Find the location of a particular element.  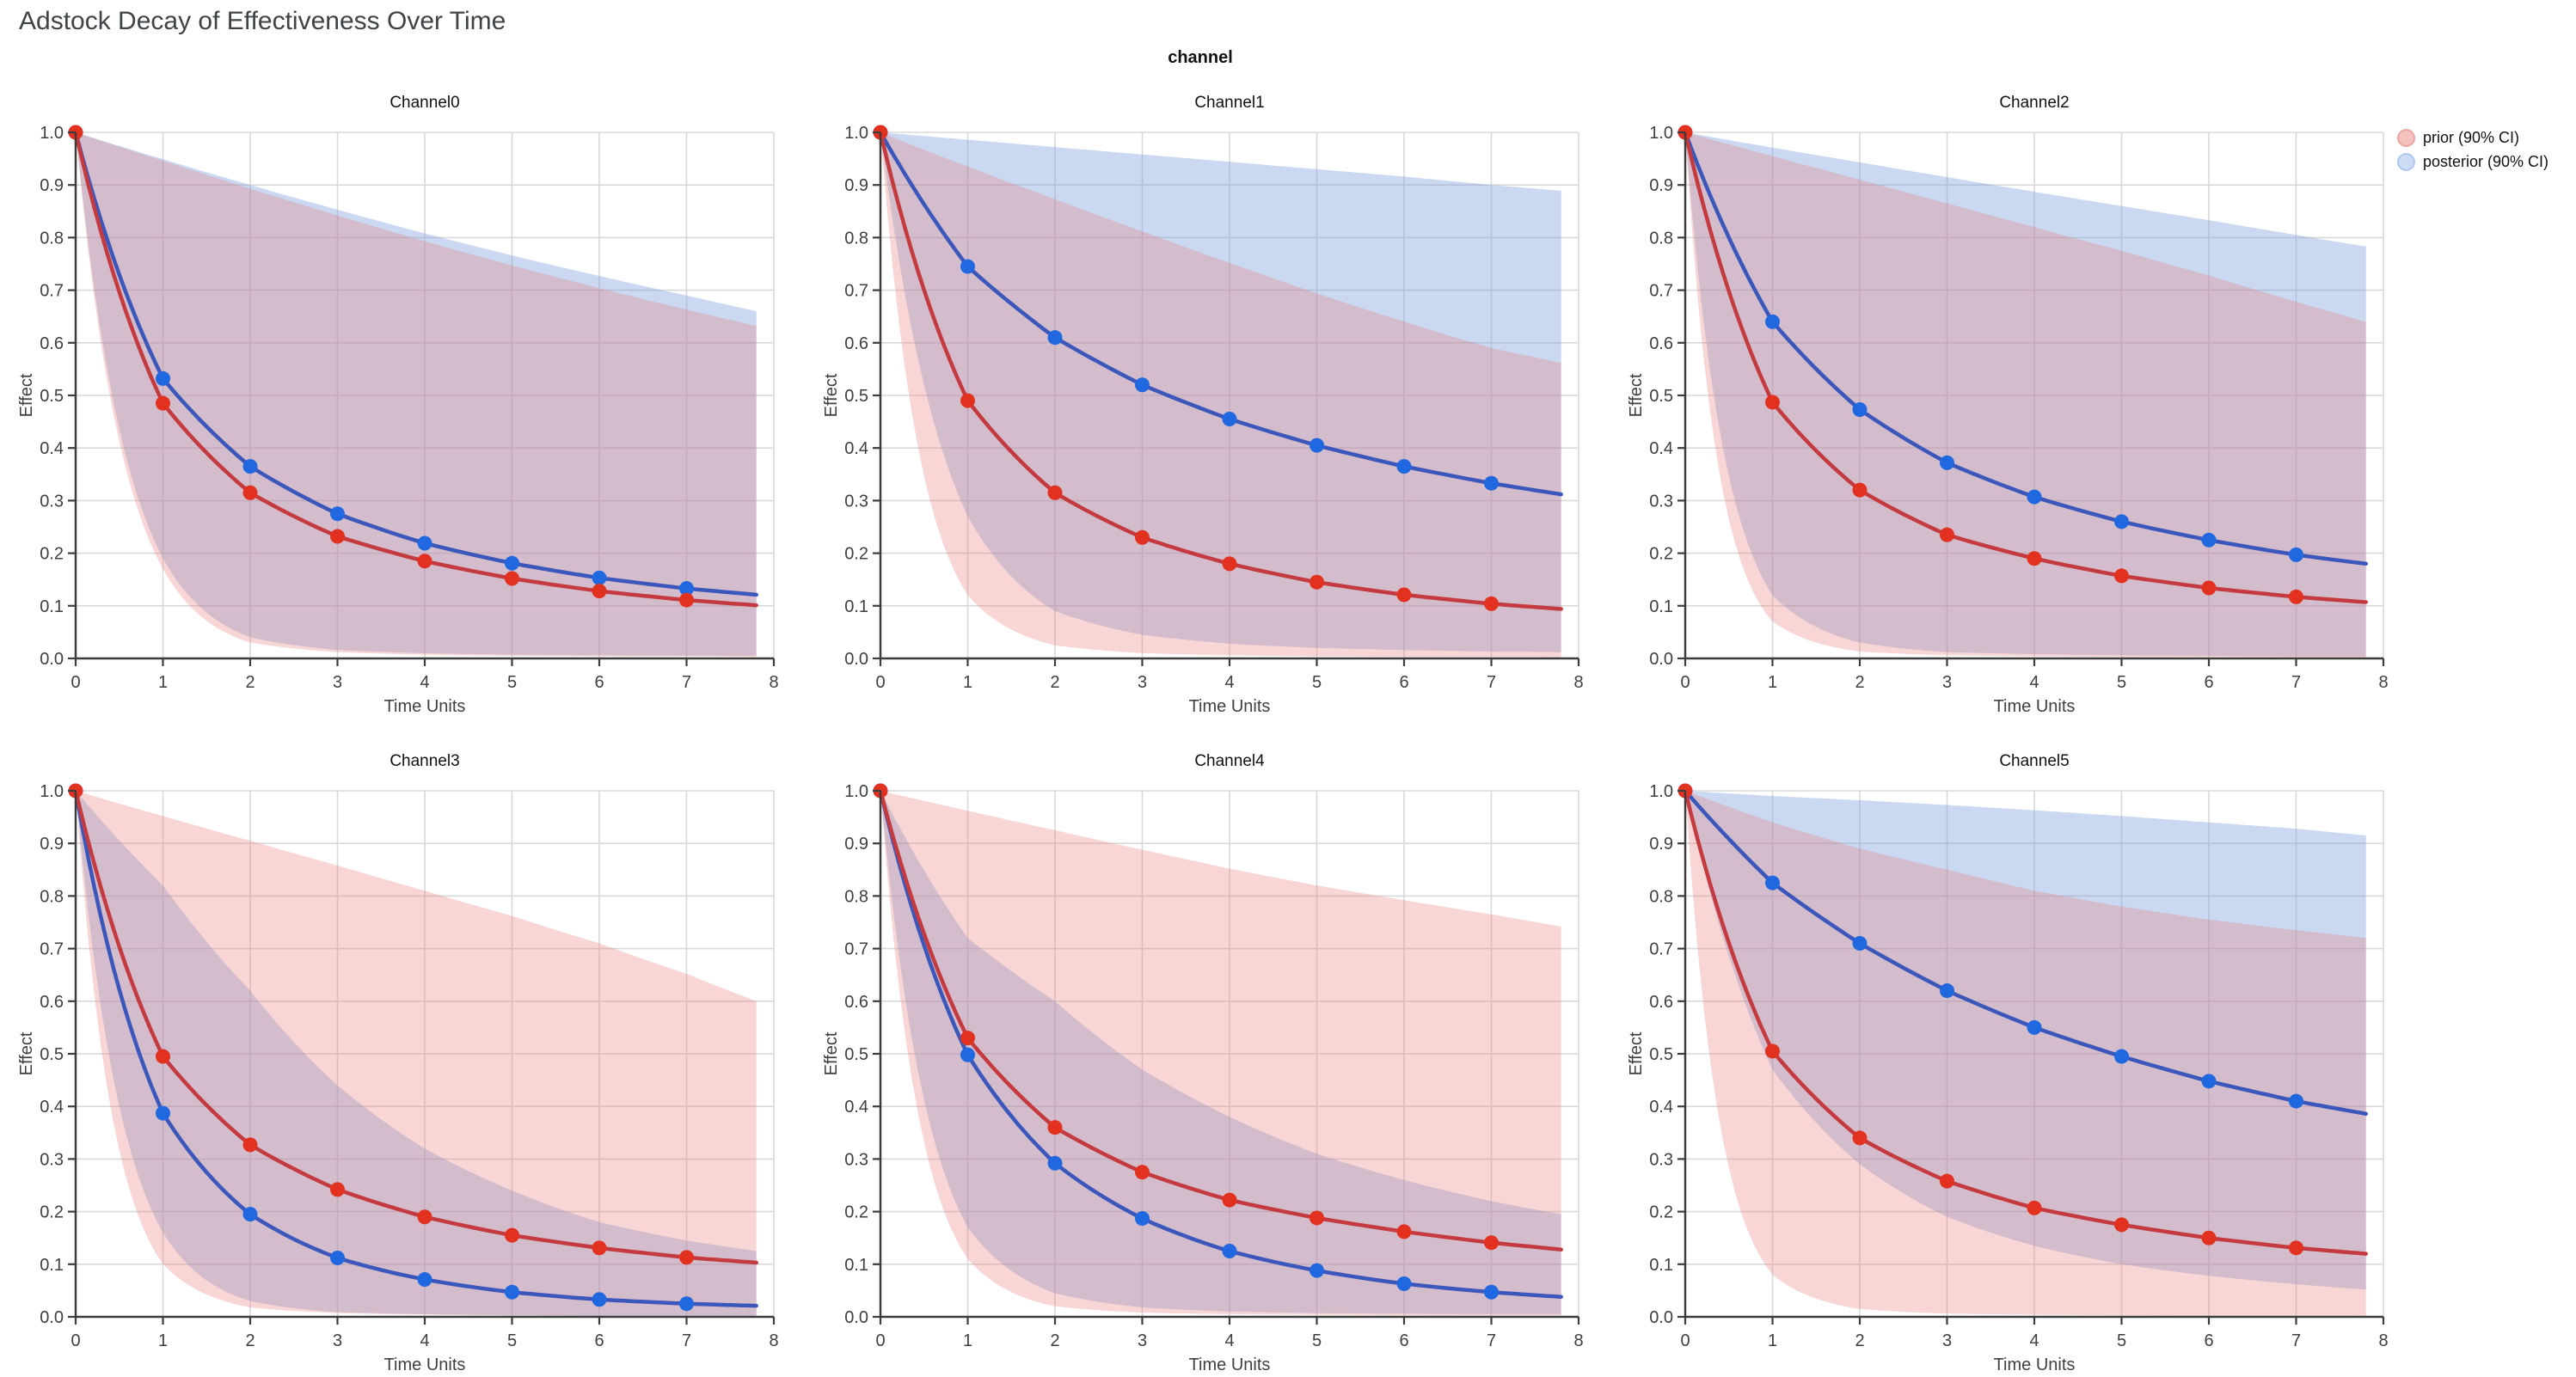

legend-item-posterior: posterior (90% CI) is located at coordinates (2472, 162).